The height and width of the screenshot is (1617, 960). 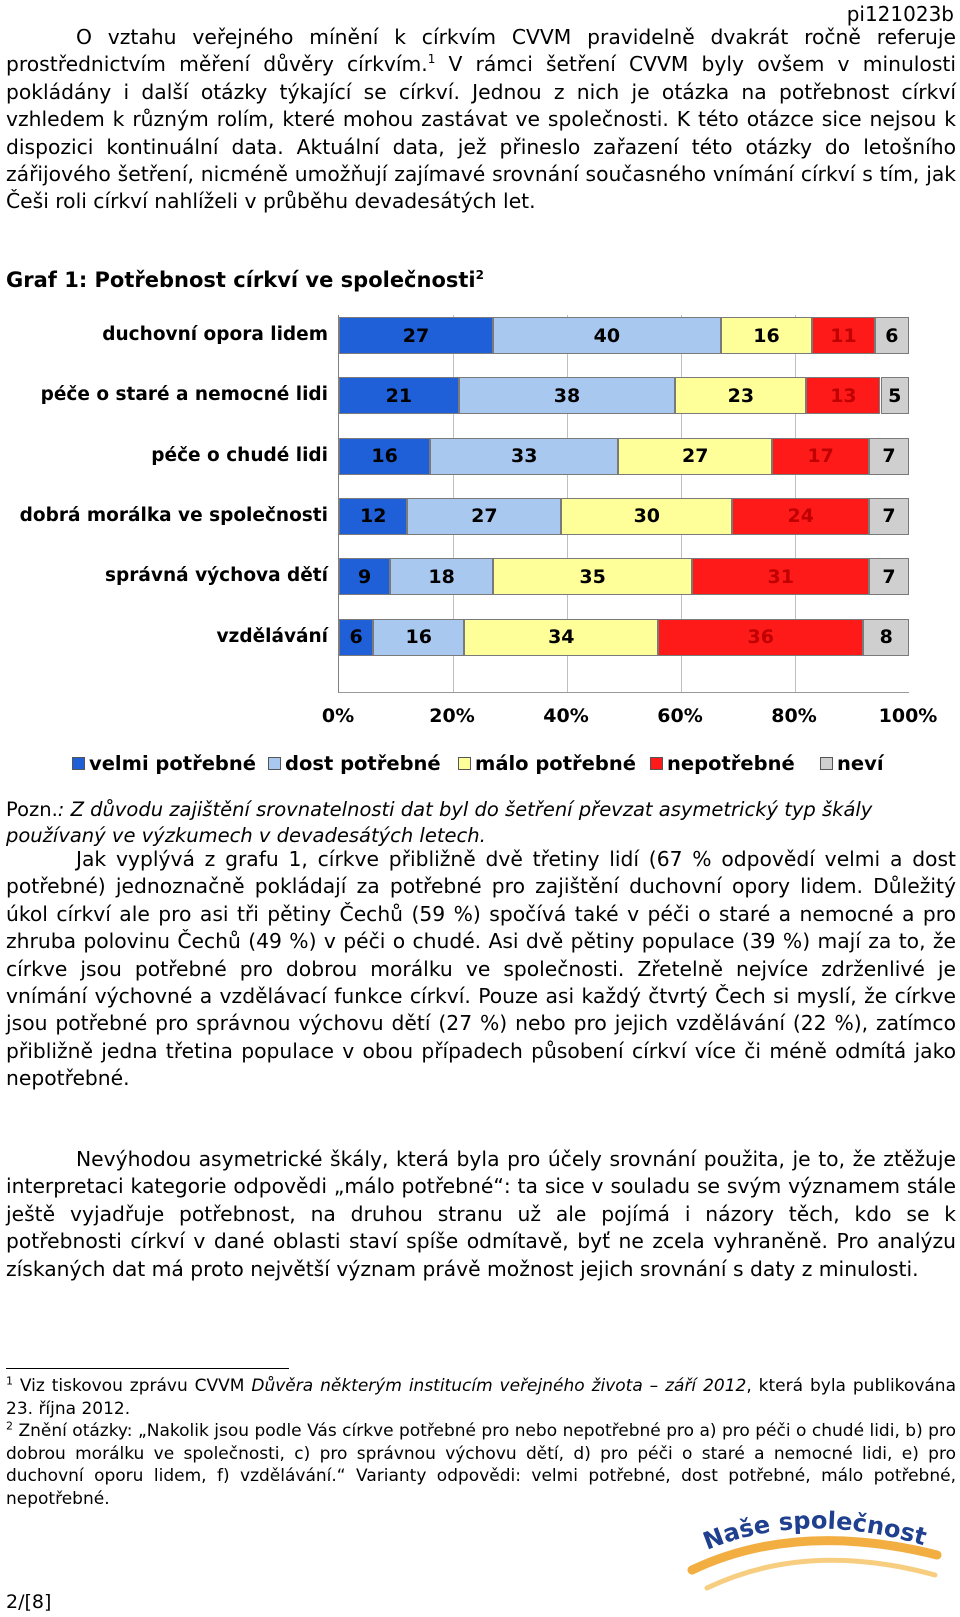 I want to click on x-tick-label: 40%, so click(x=566, y=716).